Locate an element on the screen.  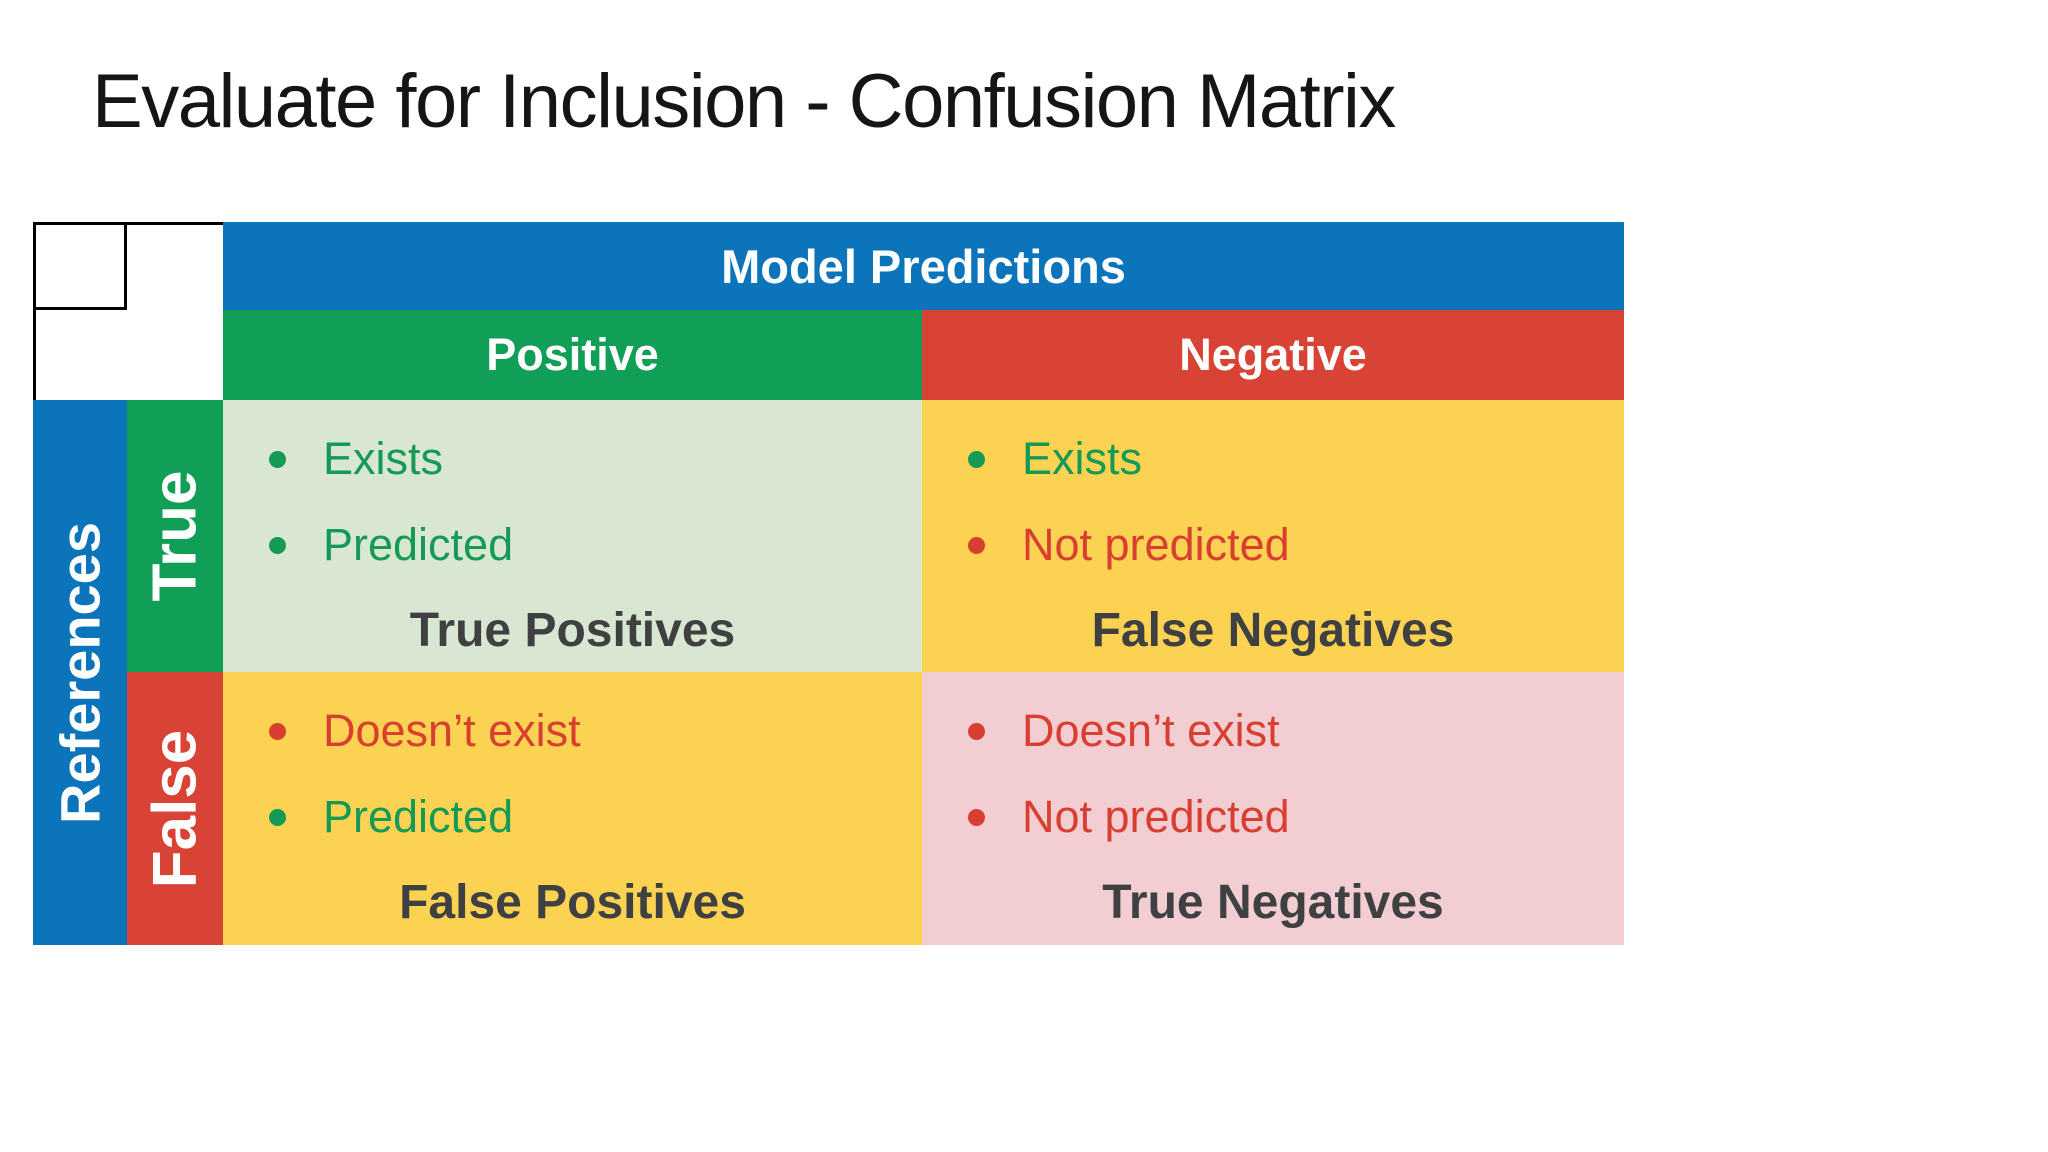
column-group-label: Model Predictions is located at coordinates (923, 266).